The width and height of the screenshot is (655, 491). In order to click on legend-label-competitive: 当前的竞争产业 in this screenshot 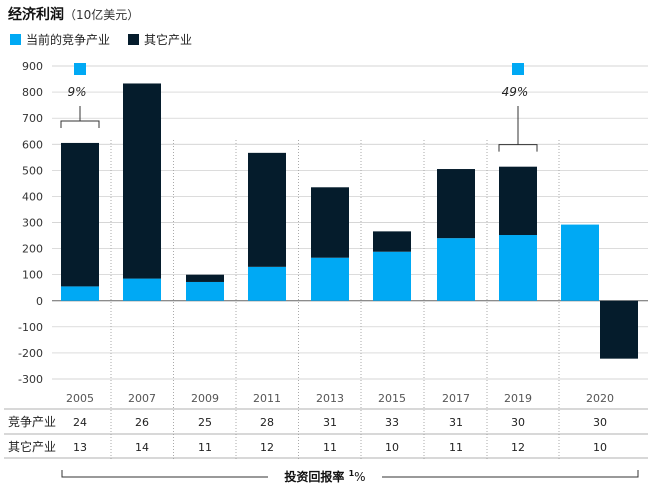, I will do `click(68, 40)`.